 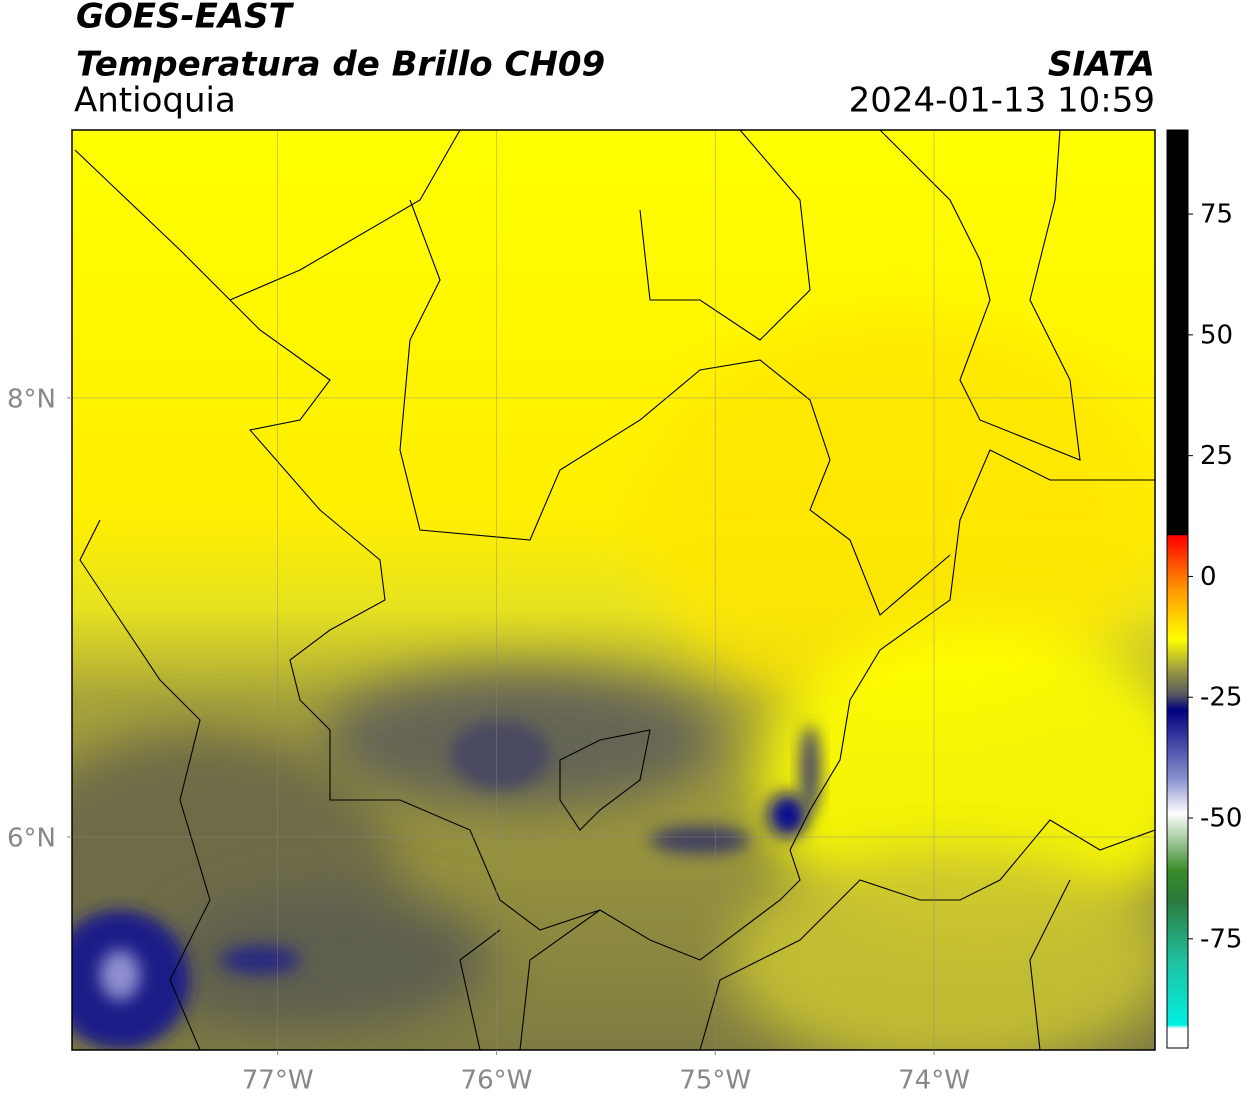 What do you see at coordinates (1221, 819) in the screenshot?
I see `colorbar-tick-label: -50` at bounding box center [1221, 819].